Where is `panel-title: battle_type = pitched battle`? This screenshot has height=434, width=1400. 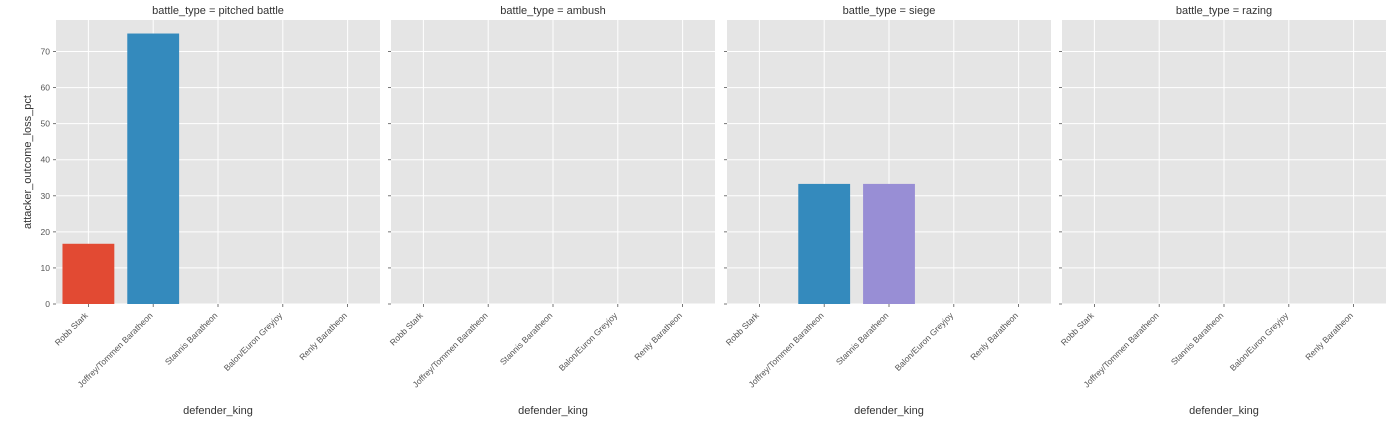
panel-title: battle_type = pitched battle is located at coordinates (218, 11).